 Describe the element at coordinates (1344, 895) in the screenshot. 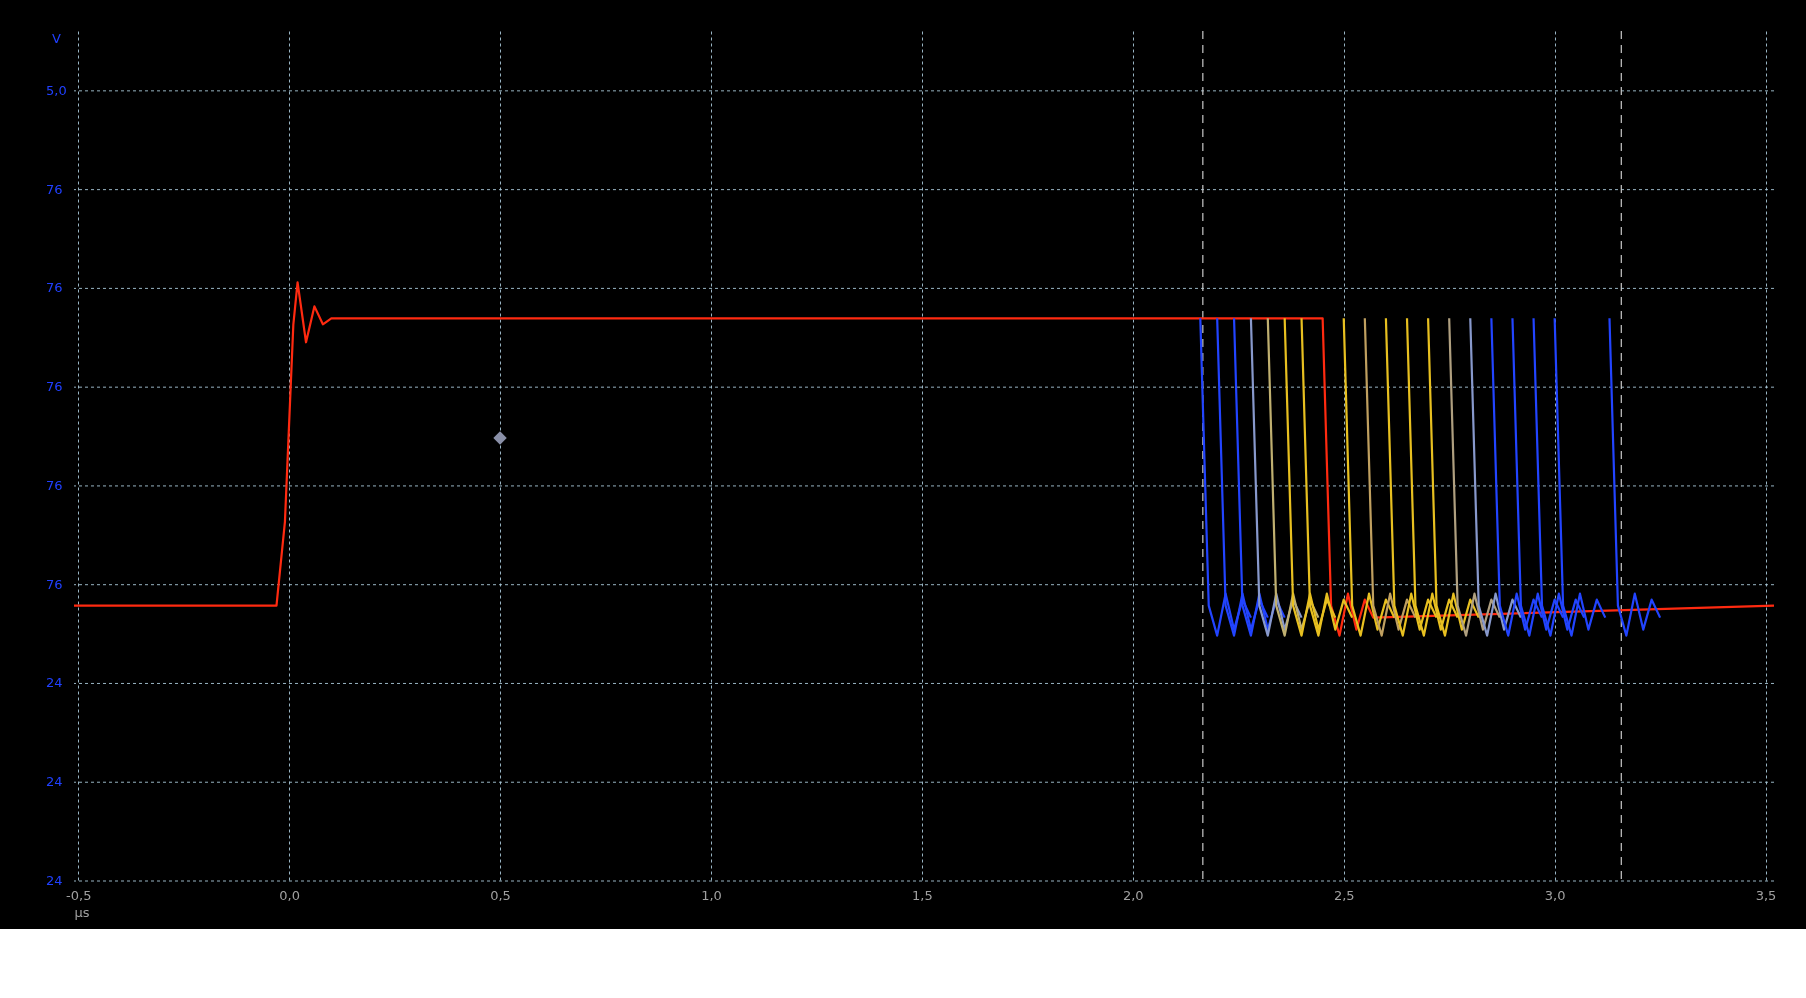

I see `x-tick-label: 2,5` at that location.